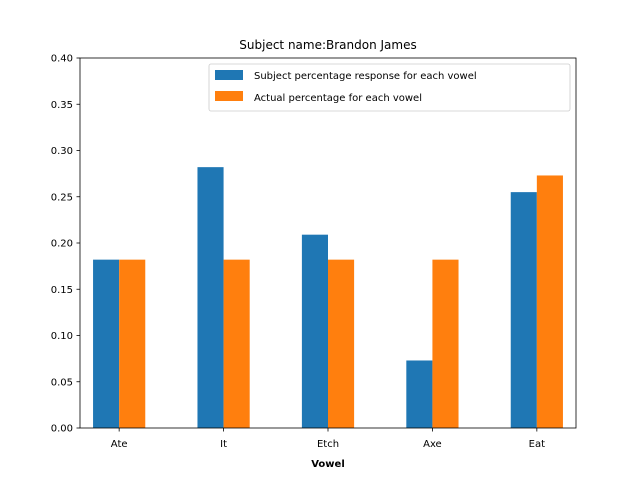 The width and height of the screenshot is (640, 480). What do you see at coordinates (328, 444) in the screenshot?
I see `x-tick-label-etch: Etch` at bounding box center [328, 444].